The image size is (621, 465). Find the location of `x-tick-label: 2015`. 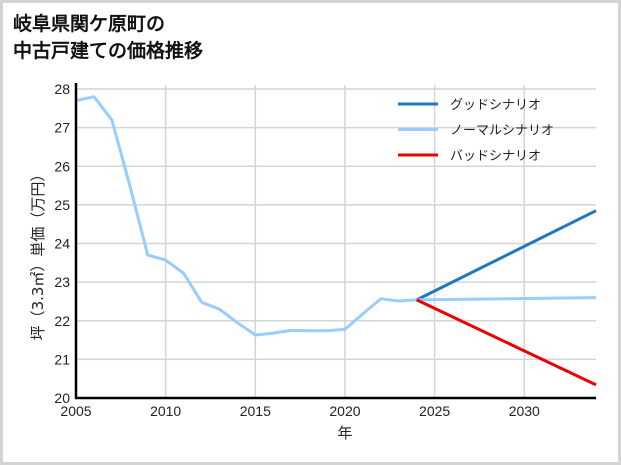

x-tick-label: 2015 is located at coordinates (255, 411).